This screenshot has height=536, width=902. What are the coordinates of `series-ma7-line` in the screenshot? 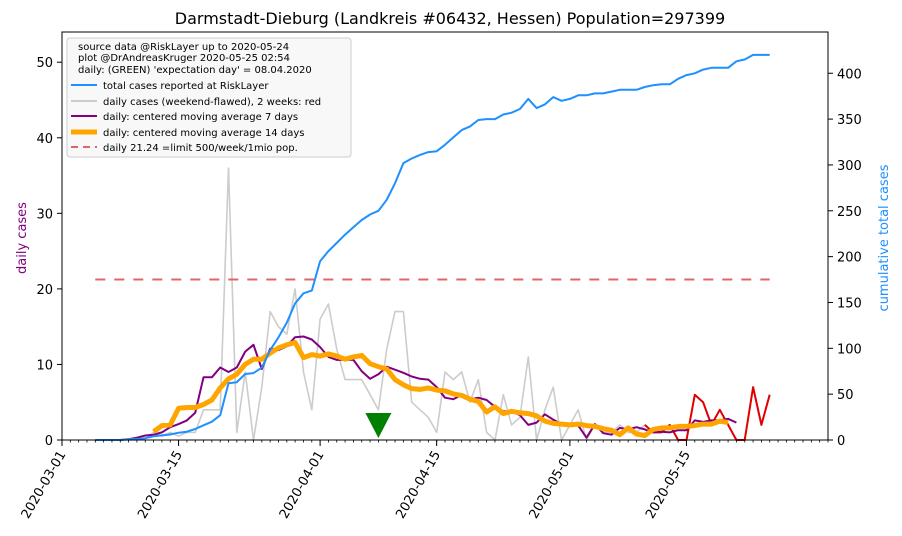 It's located at (428, 388).